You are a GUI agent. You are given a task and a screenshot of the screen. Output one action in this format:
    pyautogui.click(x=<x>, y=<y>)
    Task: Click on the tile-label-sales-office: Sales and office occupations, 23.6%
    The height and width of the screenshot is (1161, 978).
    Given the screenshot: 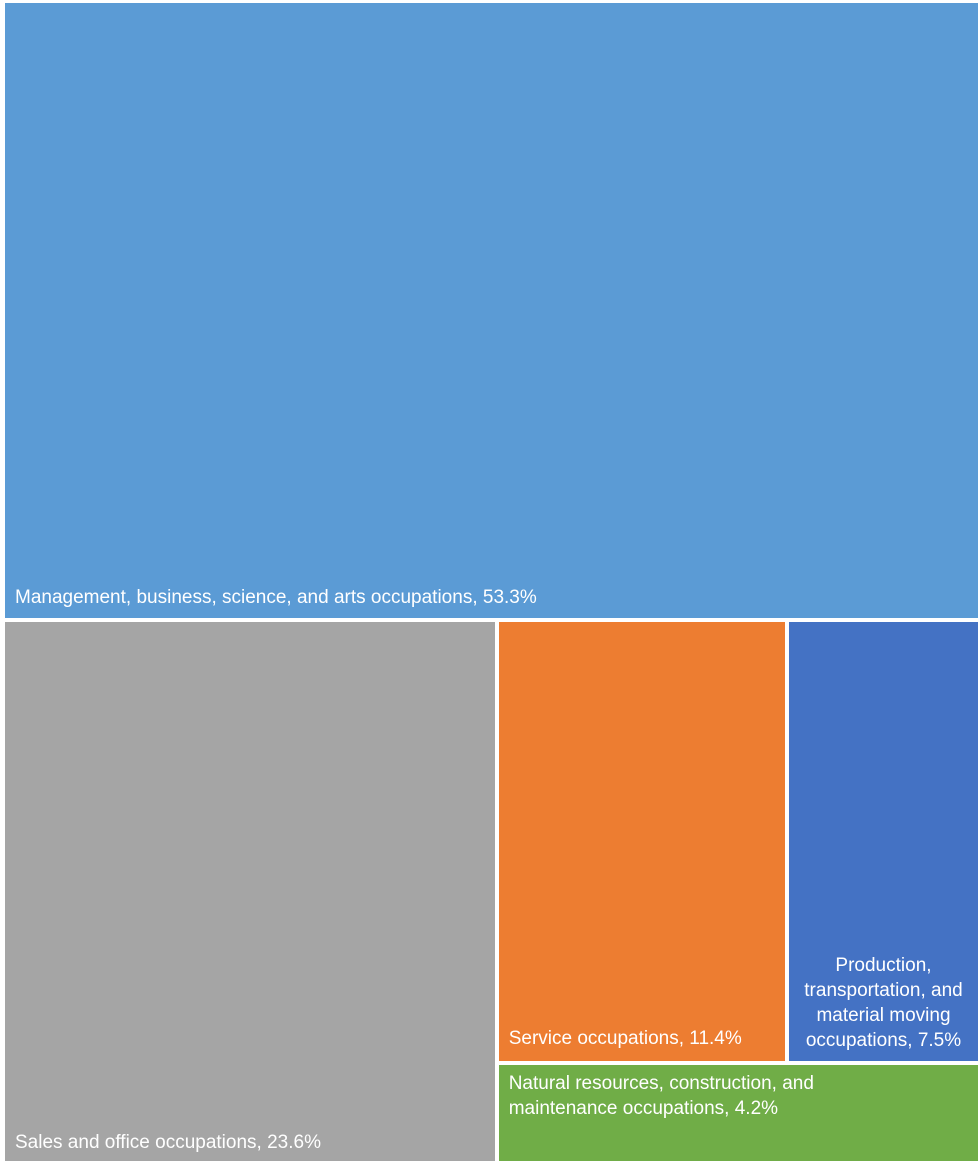 What is the action you would take?
    pyautogui.click(x=168, y=1142)
    